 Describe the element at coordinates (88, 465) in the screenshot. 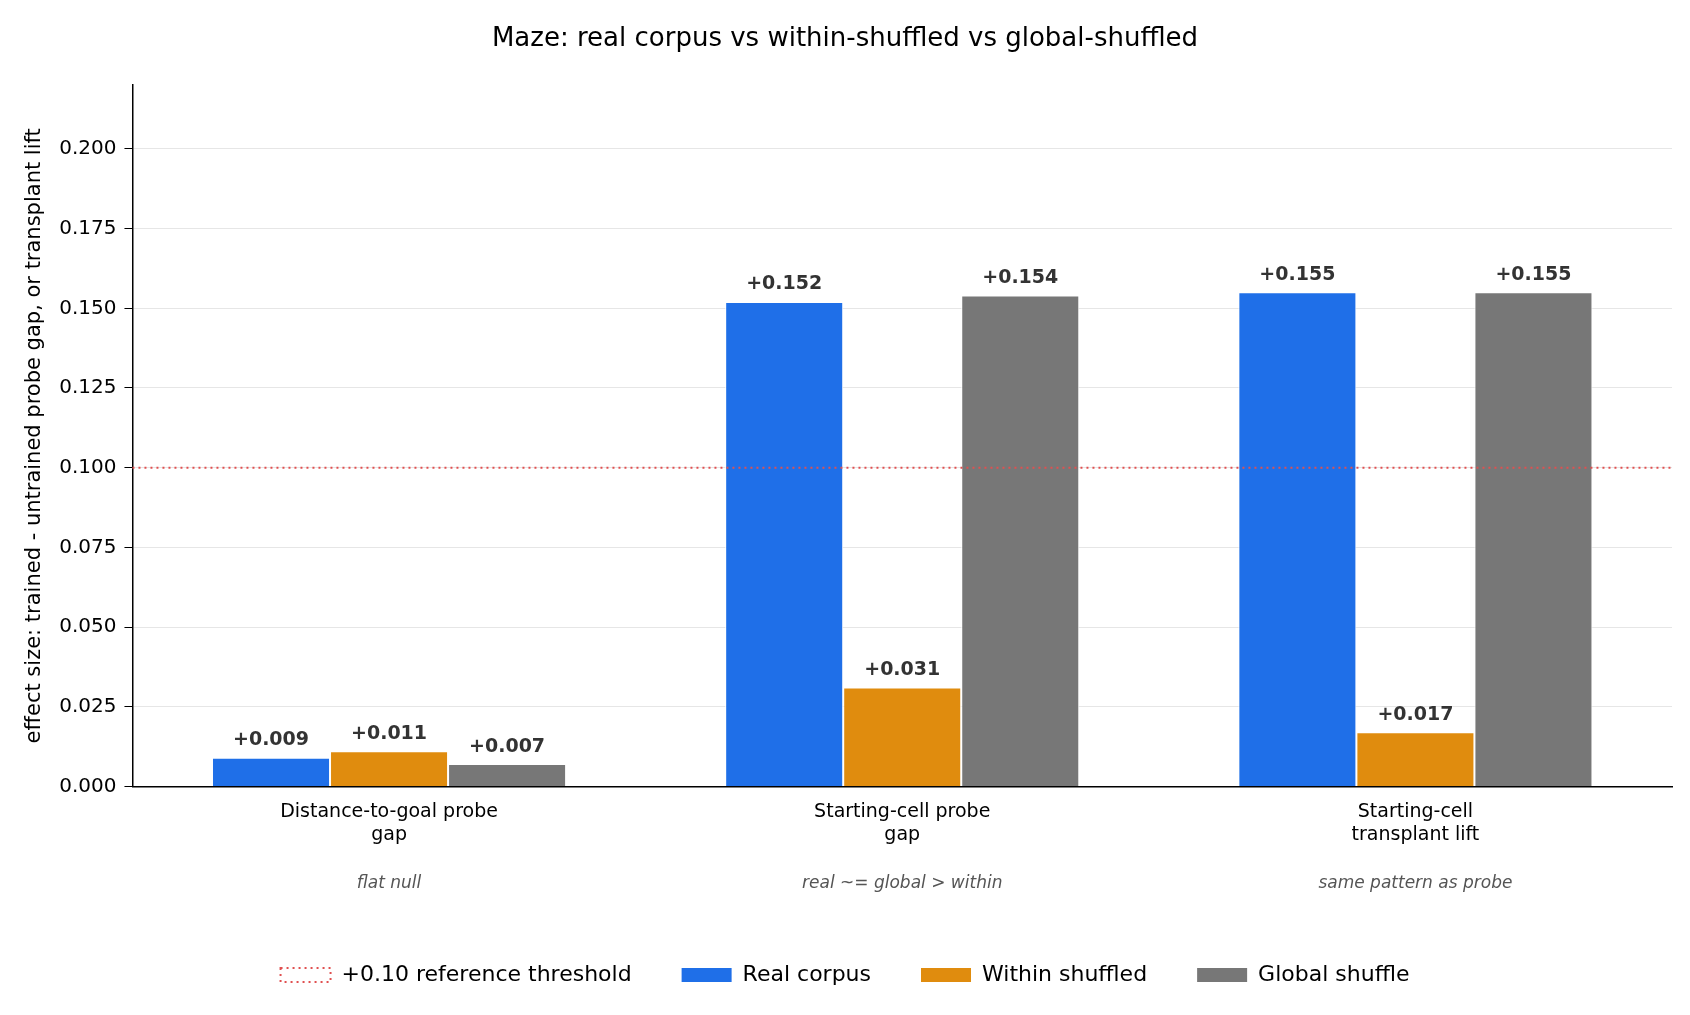

I see `y-tick-label: 0.100` at that location.